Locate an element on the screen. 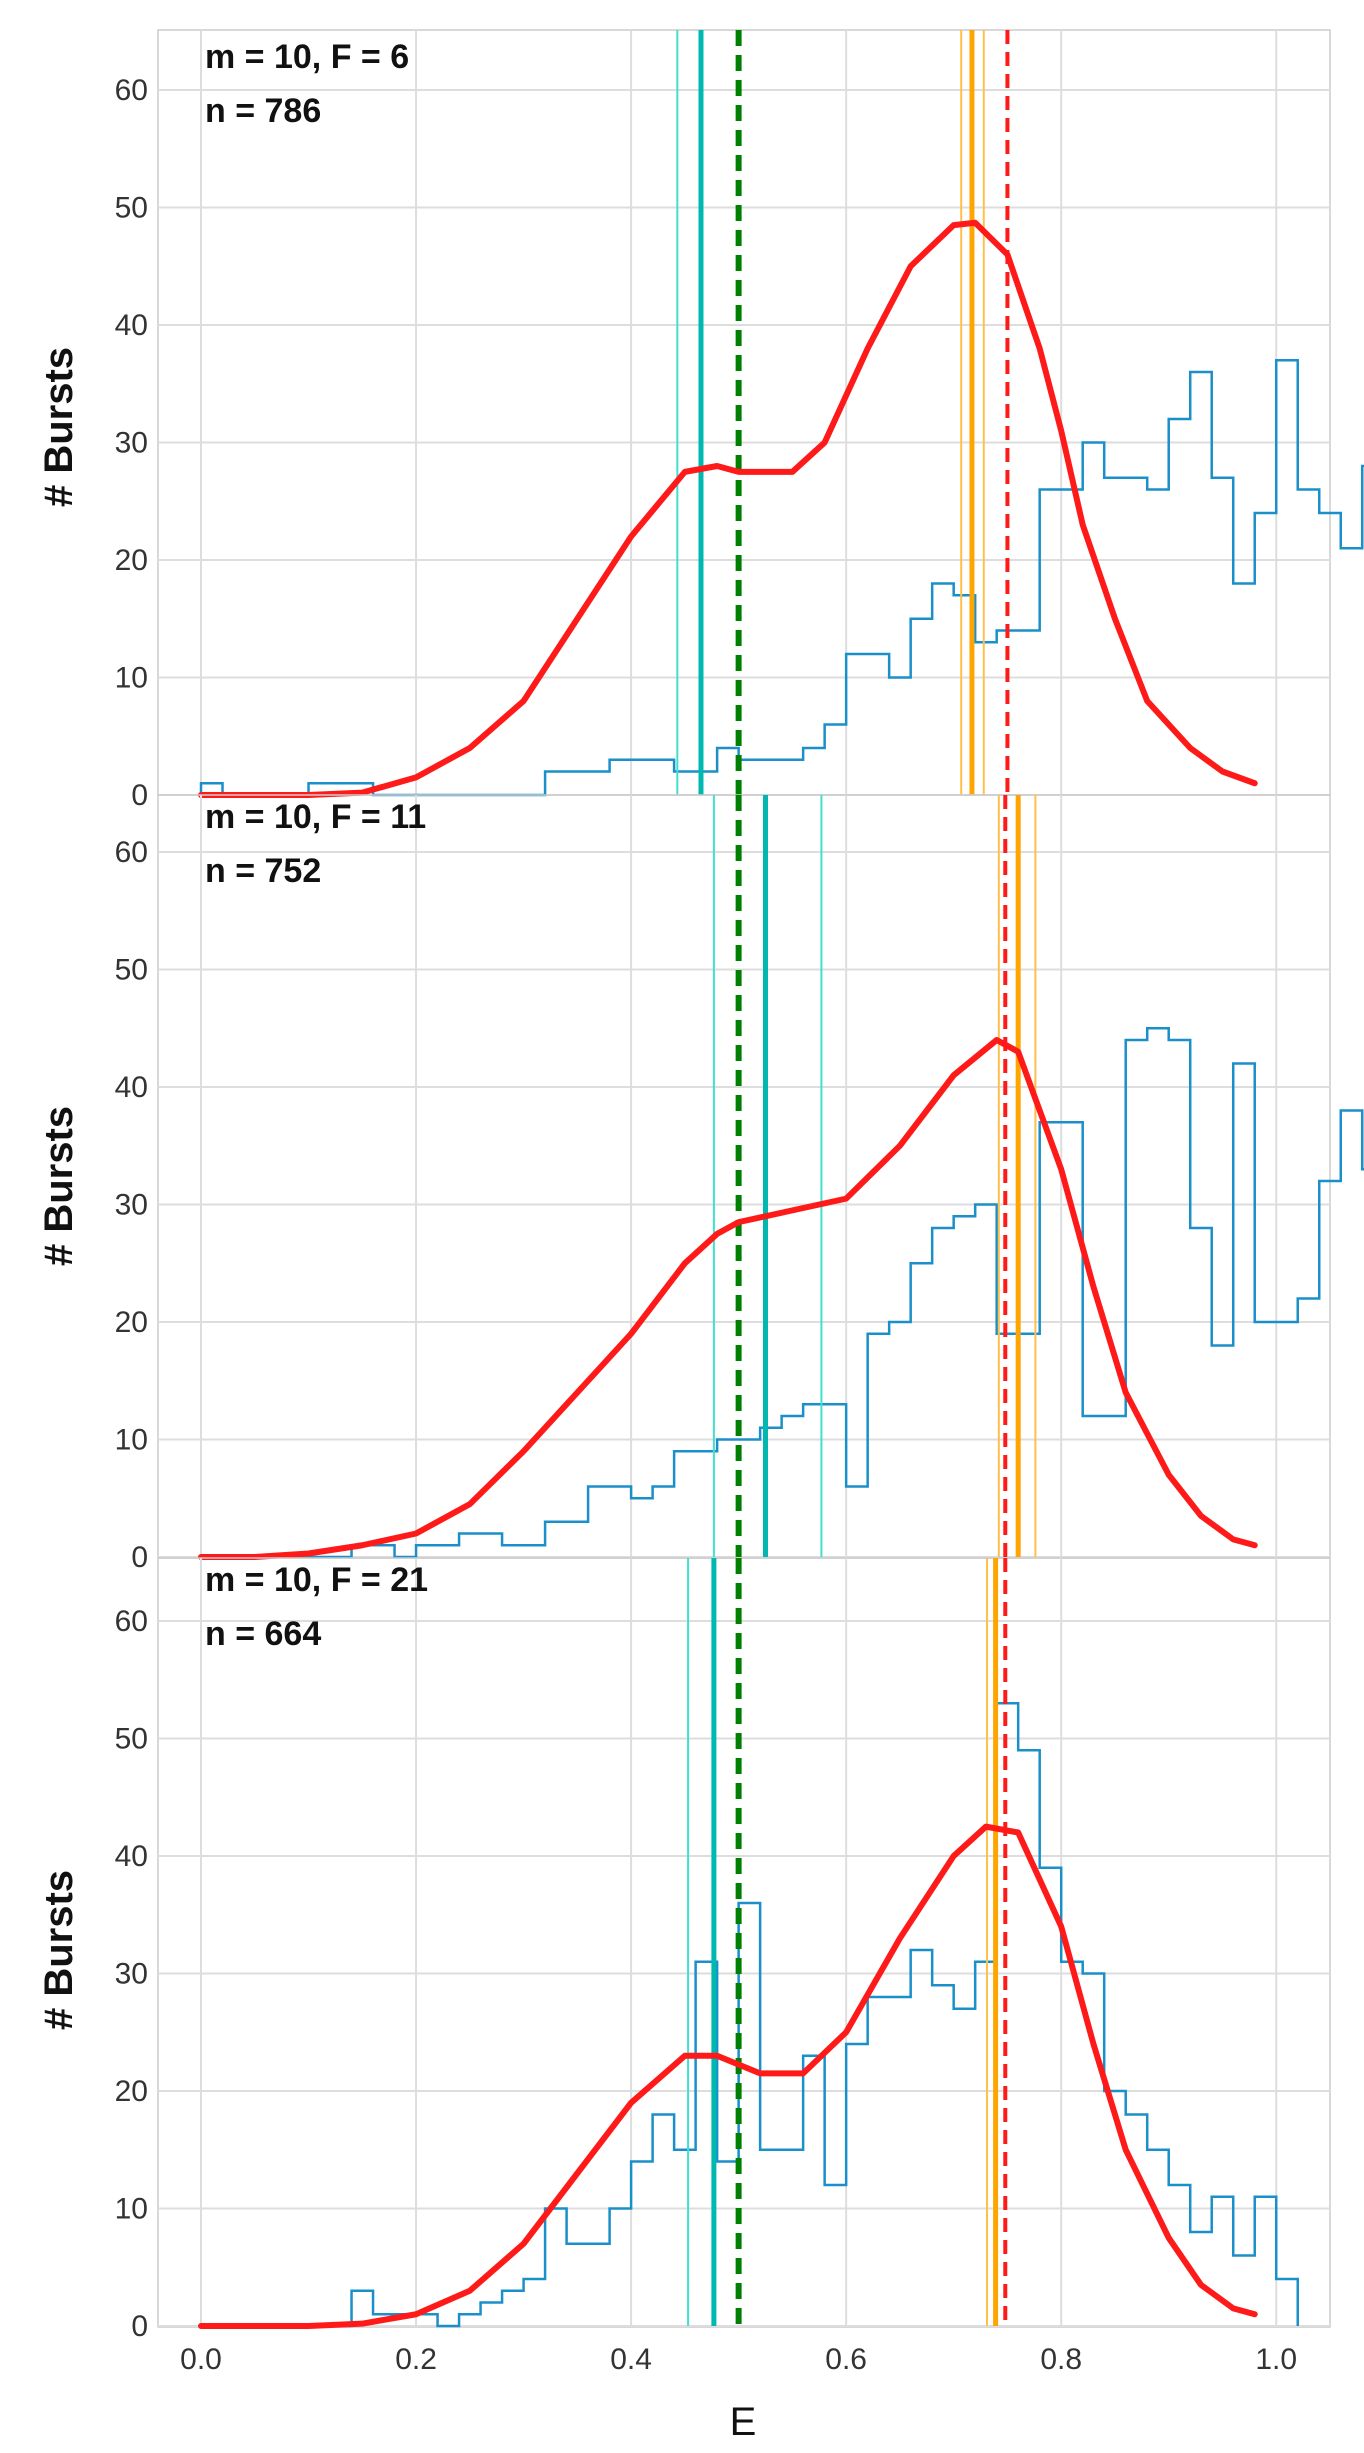  panel-label-line1: m = 10, F = 6 is located at coordinates (307, 57).